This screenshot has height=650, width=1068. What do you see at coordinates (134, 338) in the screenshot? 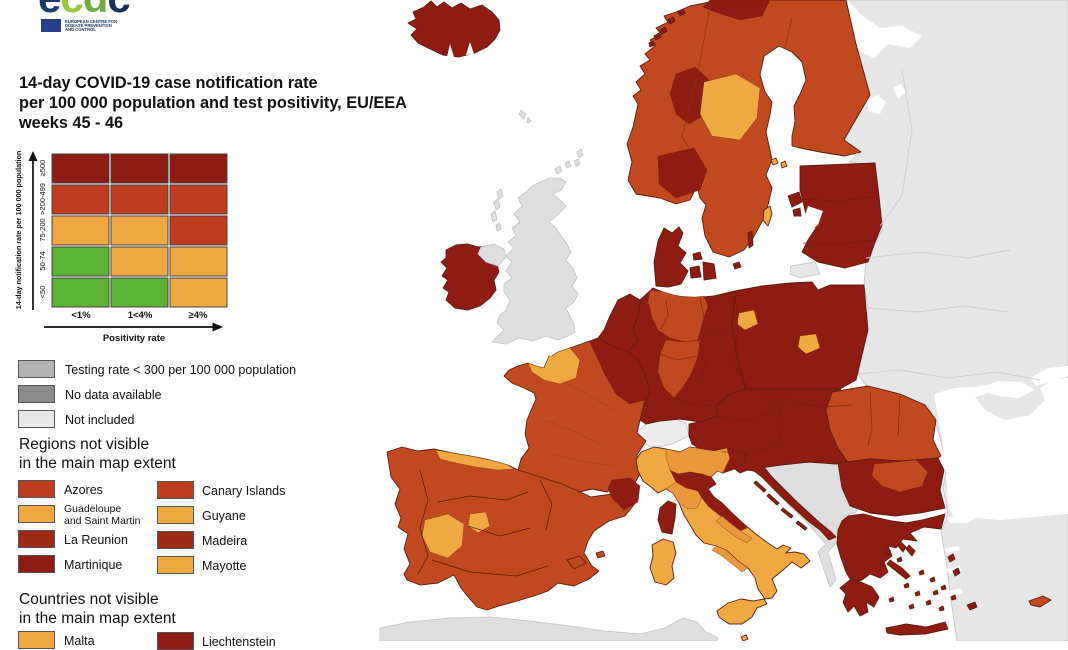
I see `svg-text: Positivity rate` at bounding box center [134, 338].